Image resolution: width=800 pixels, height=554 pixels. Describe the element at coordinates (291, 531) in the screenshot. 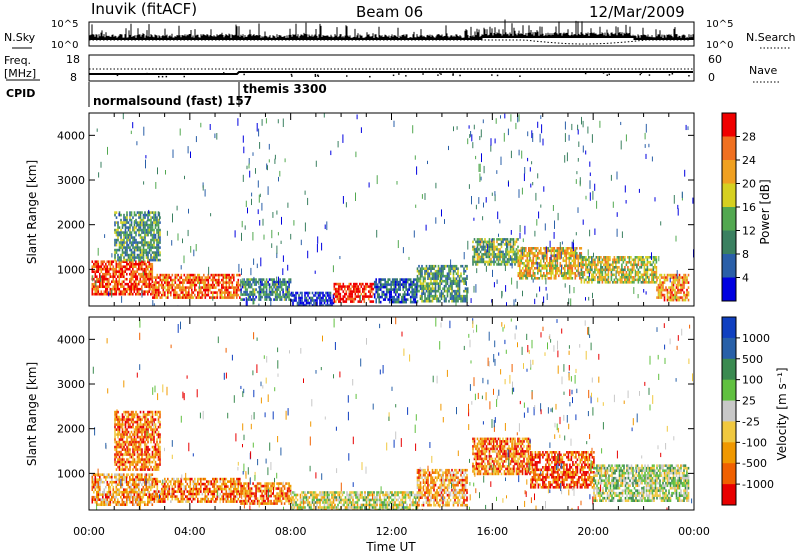

I see `time-tick-label: 08:00` at that location.